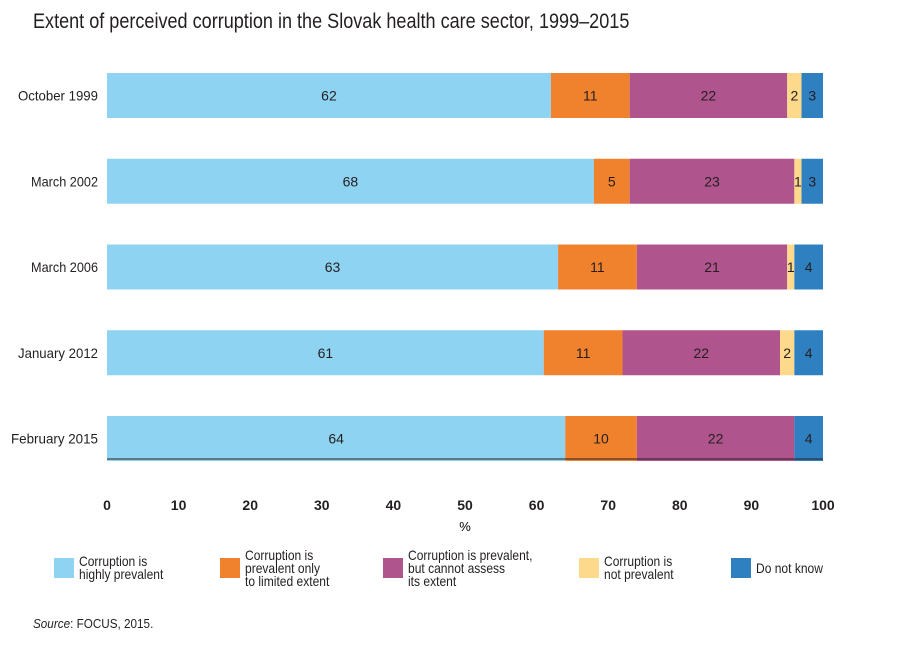  I want to click on category-label: March 2002, so click(64, 181).